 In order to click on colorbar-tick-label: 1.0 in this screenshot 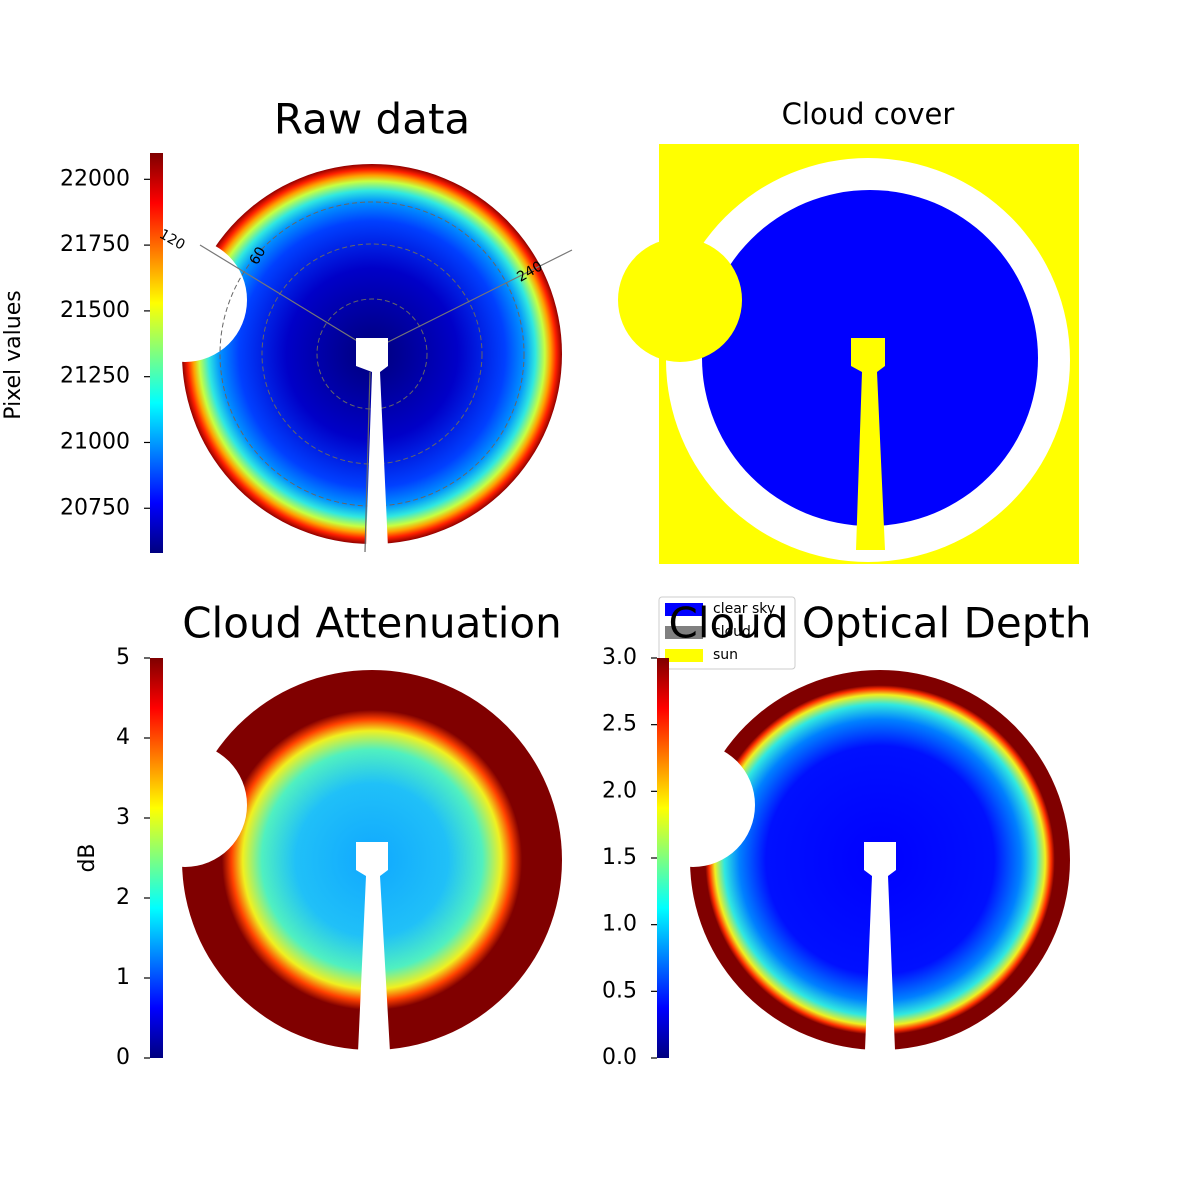, I will do `click(619, 924)`.